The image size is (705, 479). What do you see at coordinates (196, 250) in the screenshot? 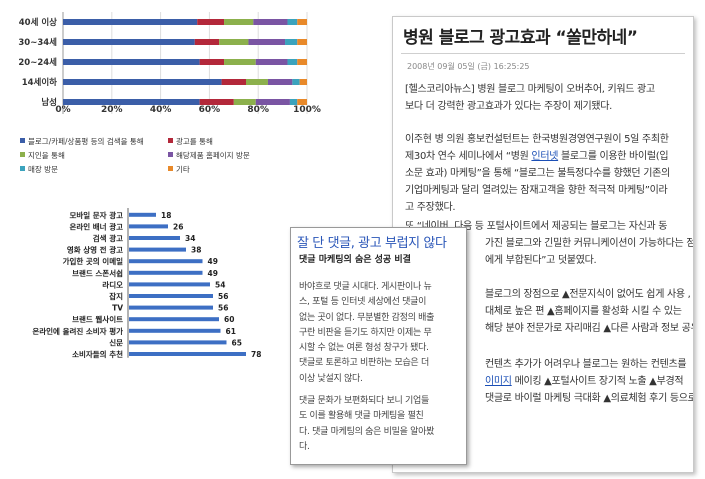
I see `data-label: 38` at bounding box center [196, 250].